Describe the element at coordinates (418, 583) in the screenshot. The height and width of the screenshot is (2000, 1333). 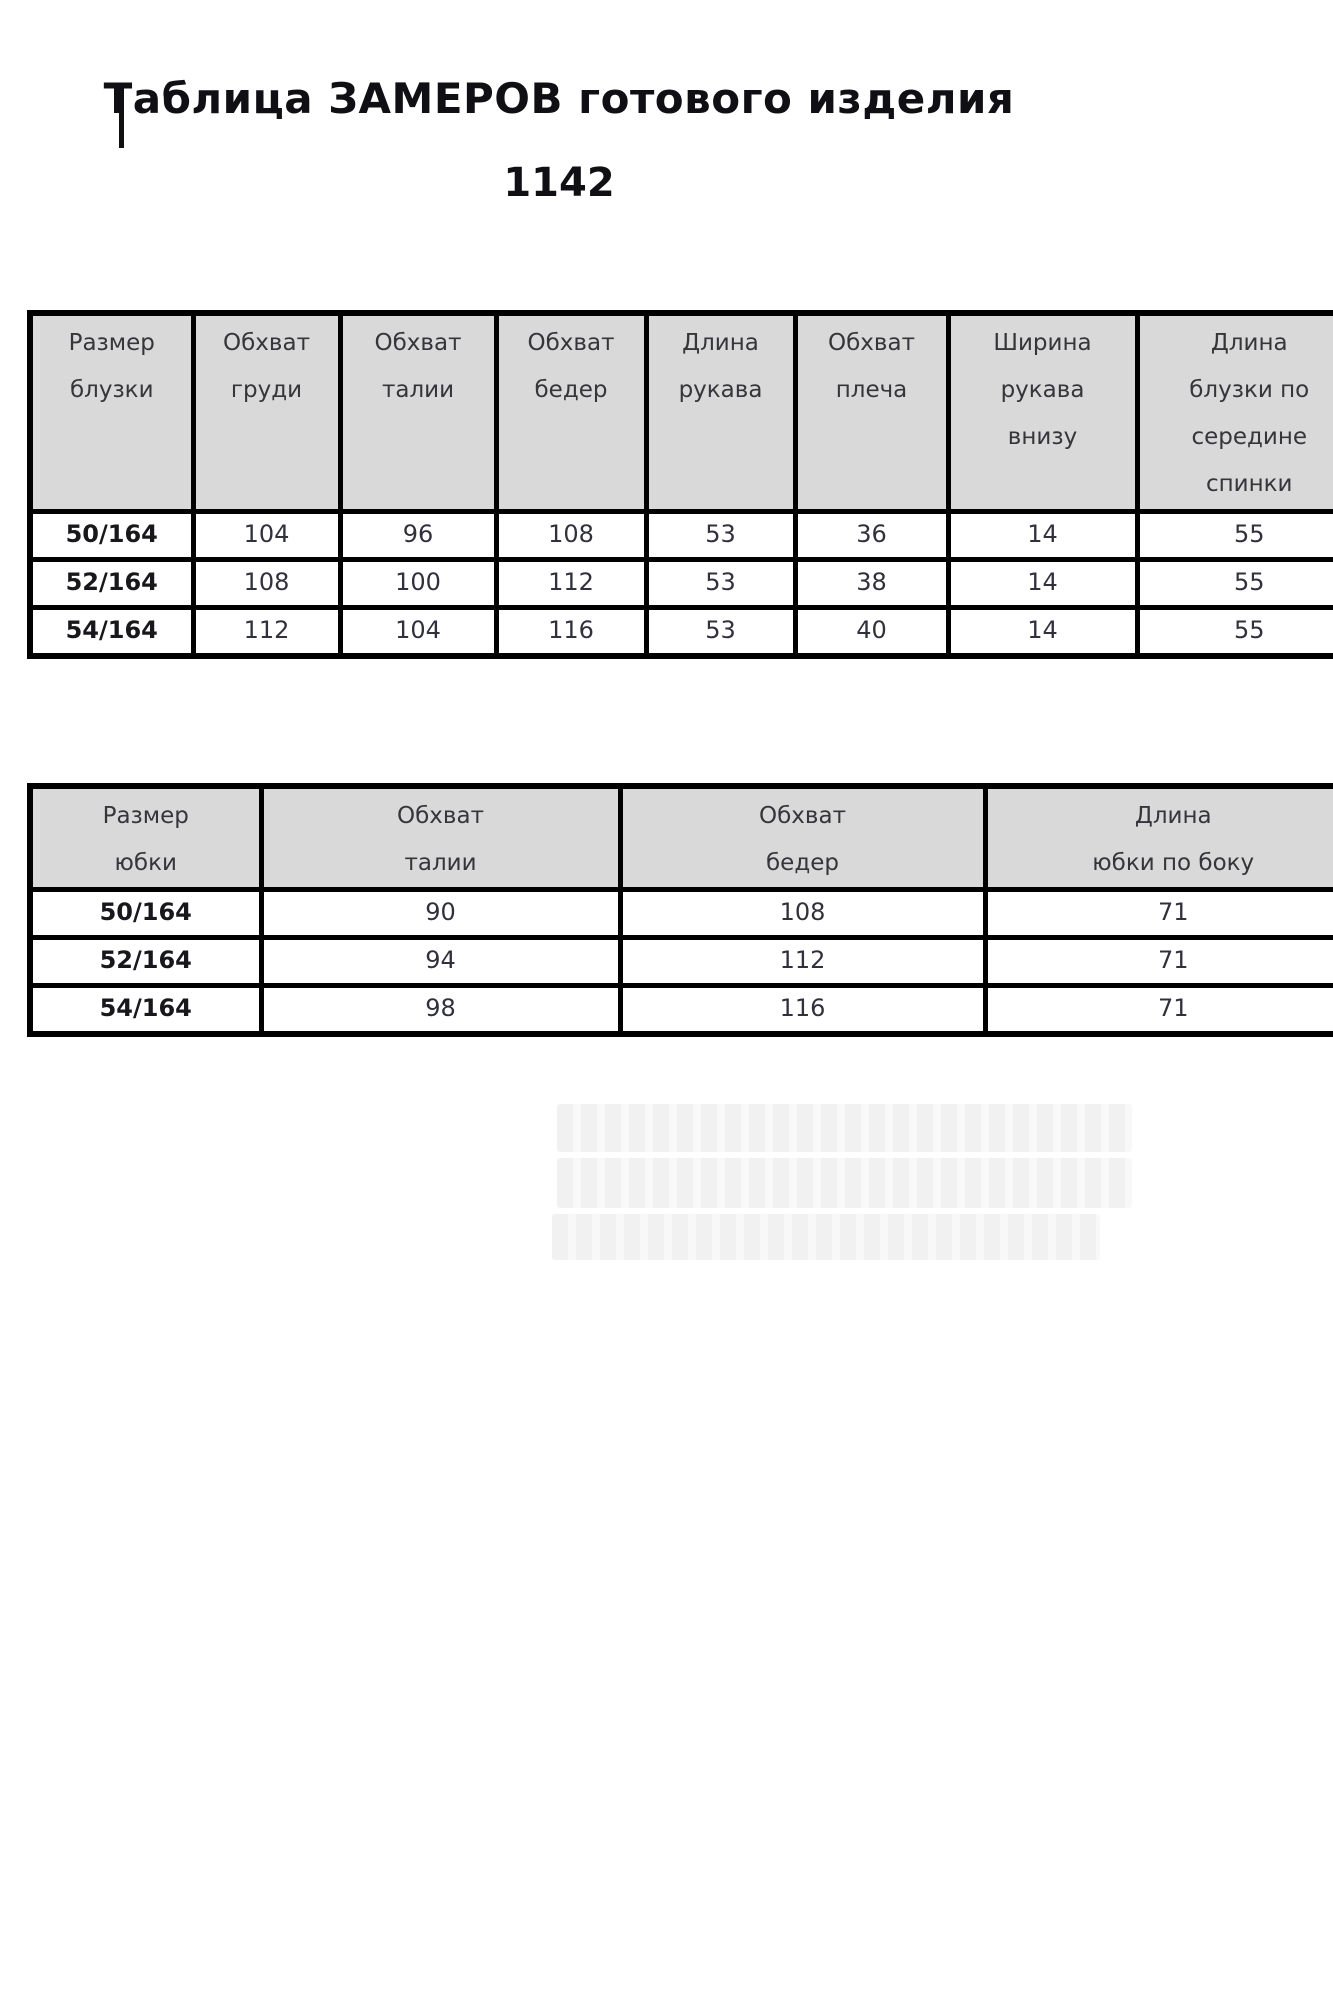
I see `value-cell: 100` at that location.